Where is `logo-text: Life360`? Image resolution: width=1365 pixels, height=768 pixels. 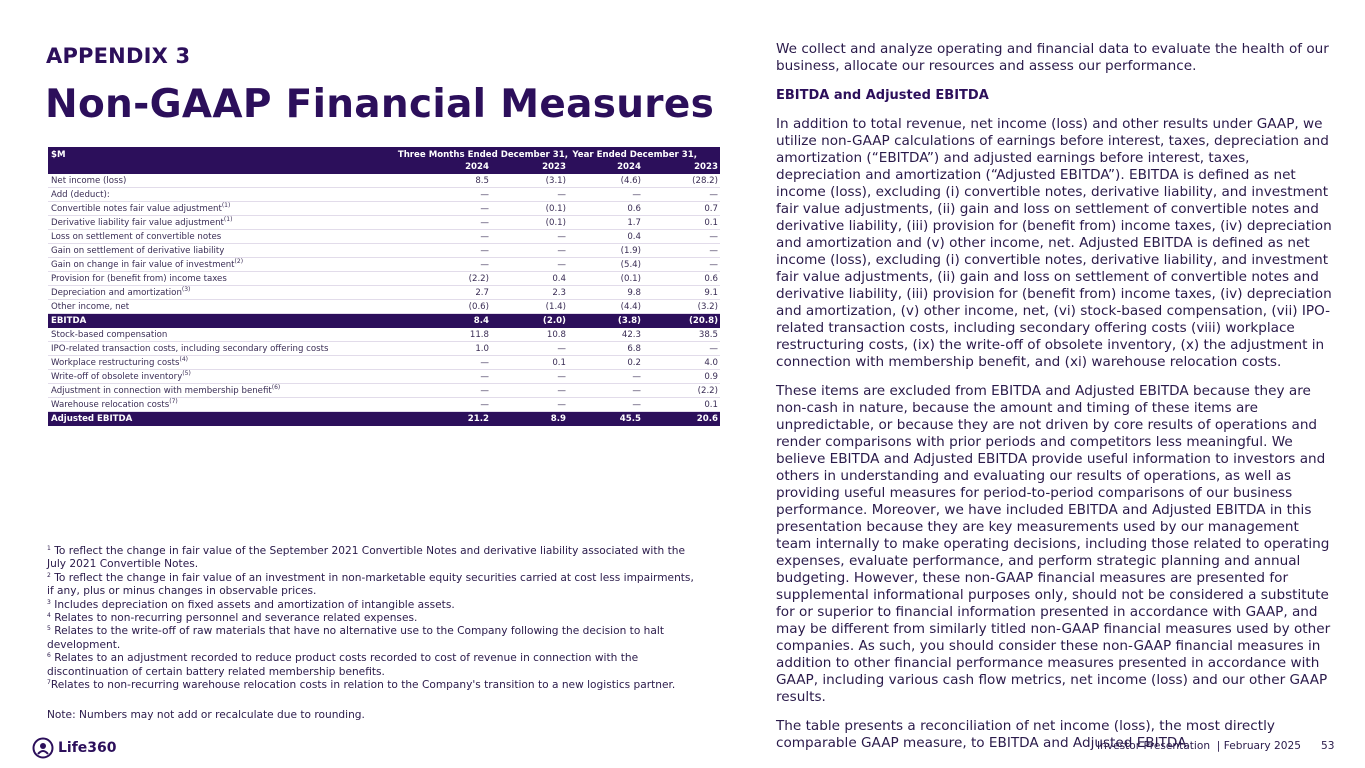
logo-text: Life360 is located at coordinates (87, 748).